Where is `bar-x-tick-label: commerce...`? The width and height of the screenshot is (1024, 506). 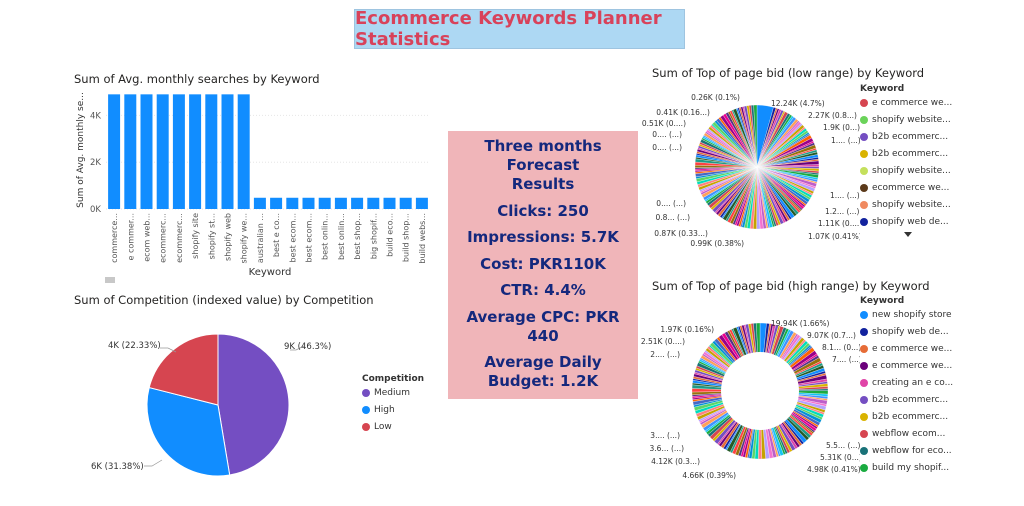 bar-x-tick-label: commerce... is located at coordinates (114, 238).